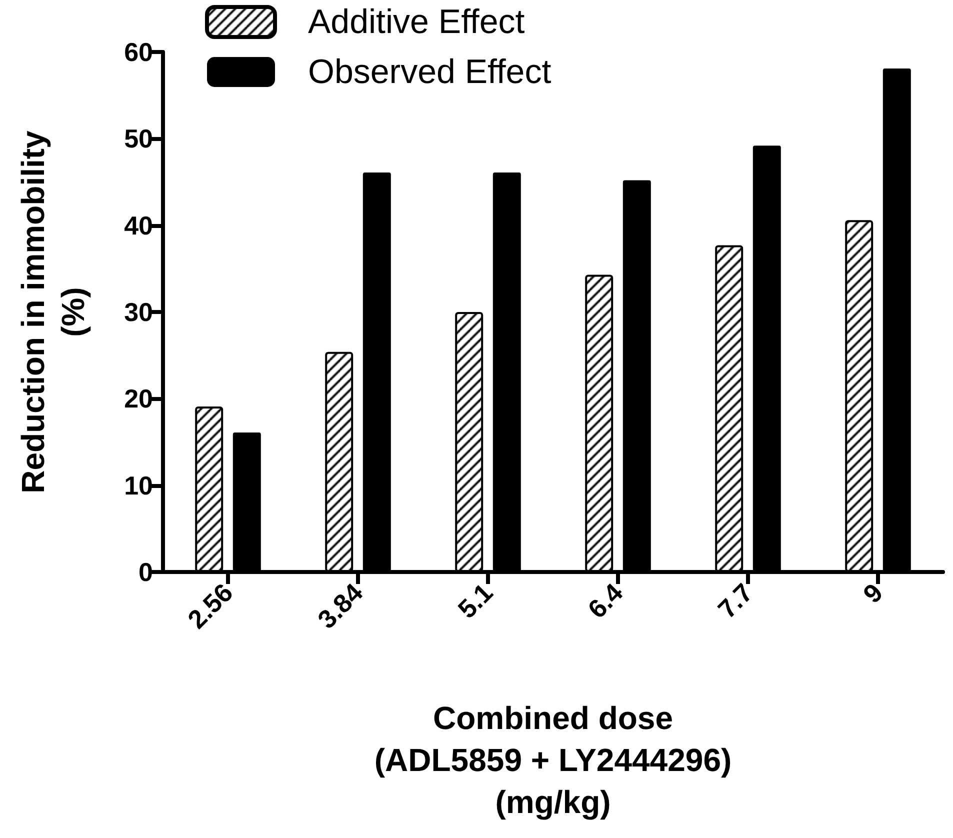 This screenshot has height=838, width=953. I want to click on x-tick-label: 6.4, so click(605, 600).